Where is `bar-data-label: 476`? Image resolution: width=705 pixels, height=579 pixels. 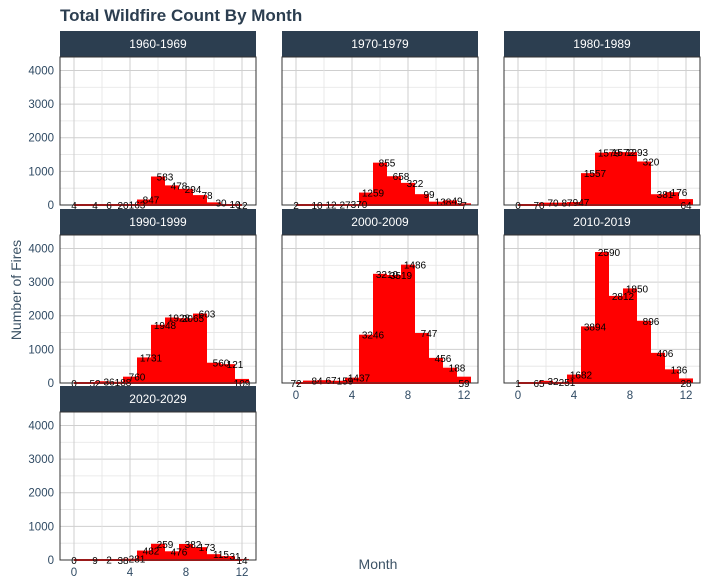 bar-data-label: 476 is located at coordinates (179, 552).